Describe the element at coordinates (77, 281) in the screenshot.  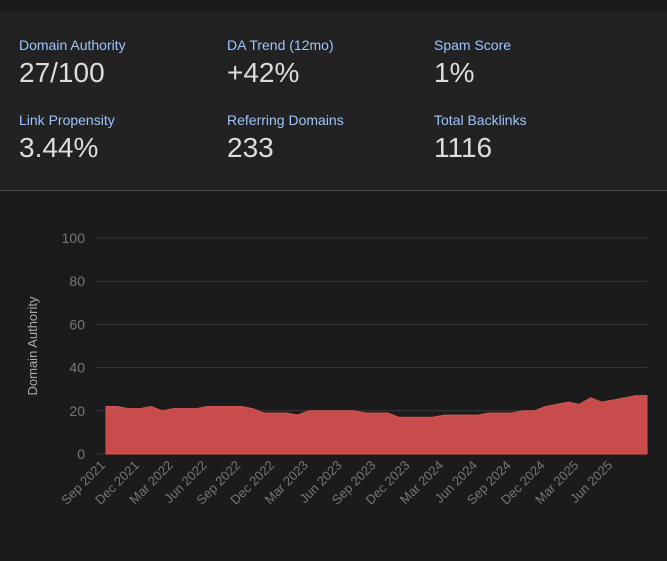
I see `y-tick-label: 80` at that location.